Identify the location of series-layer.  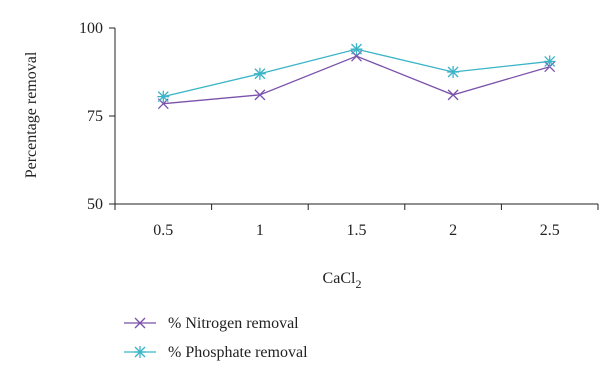
(356, 76).